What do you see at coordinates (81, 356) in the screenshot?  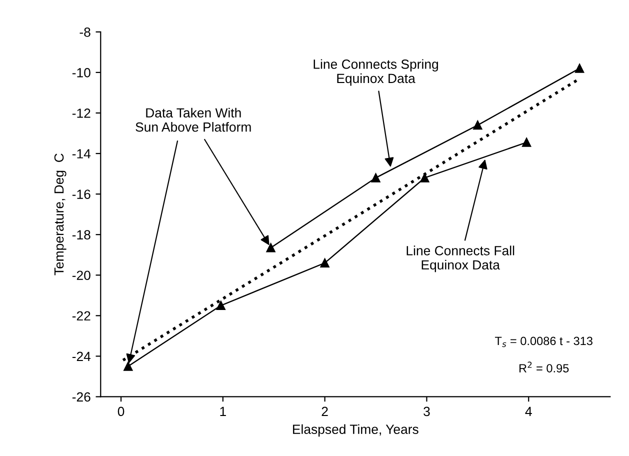 I see `y-tick-label: -24` at bounding box center [81, 356].